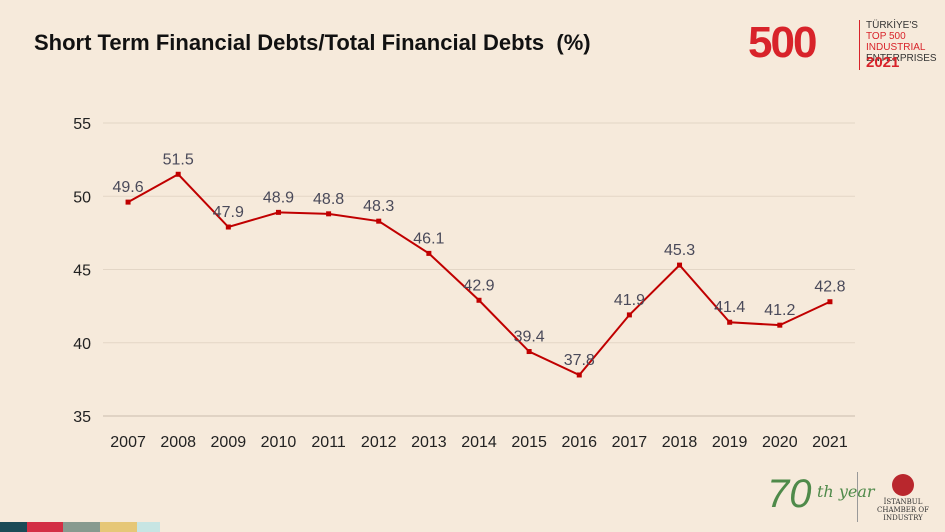  I want to click on data-label: 37.8, so click(579, 360).